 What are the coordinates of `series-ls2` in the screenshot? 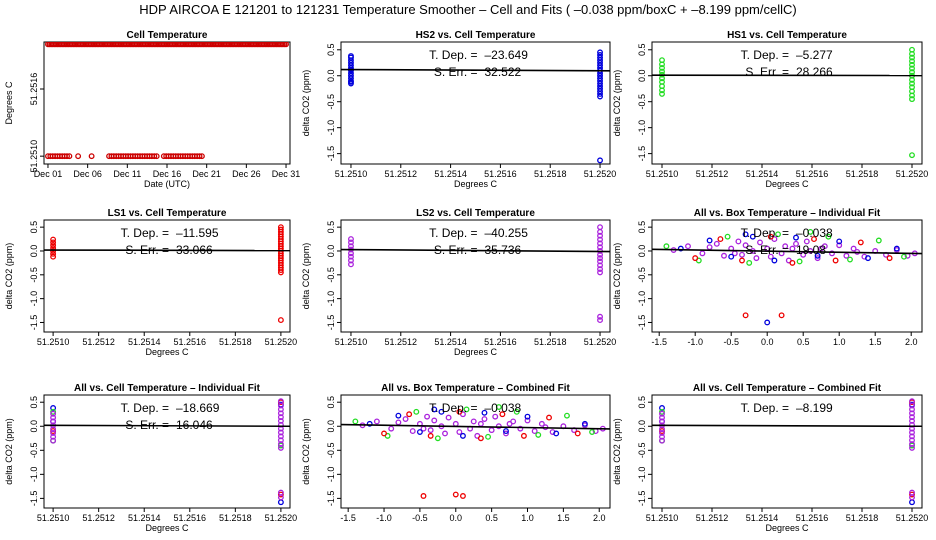 It's located at (475, 274).